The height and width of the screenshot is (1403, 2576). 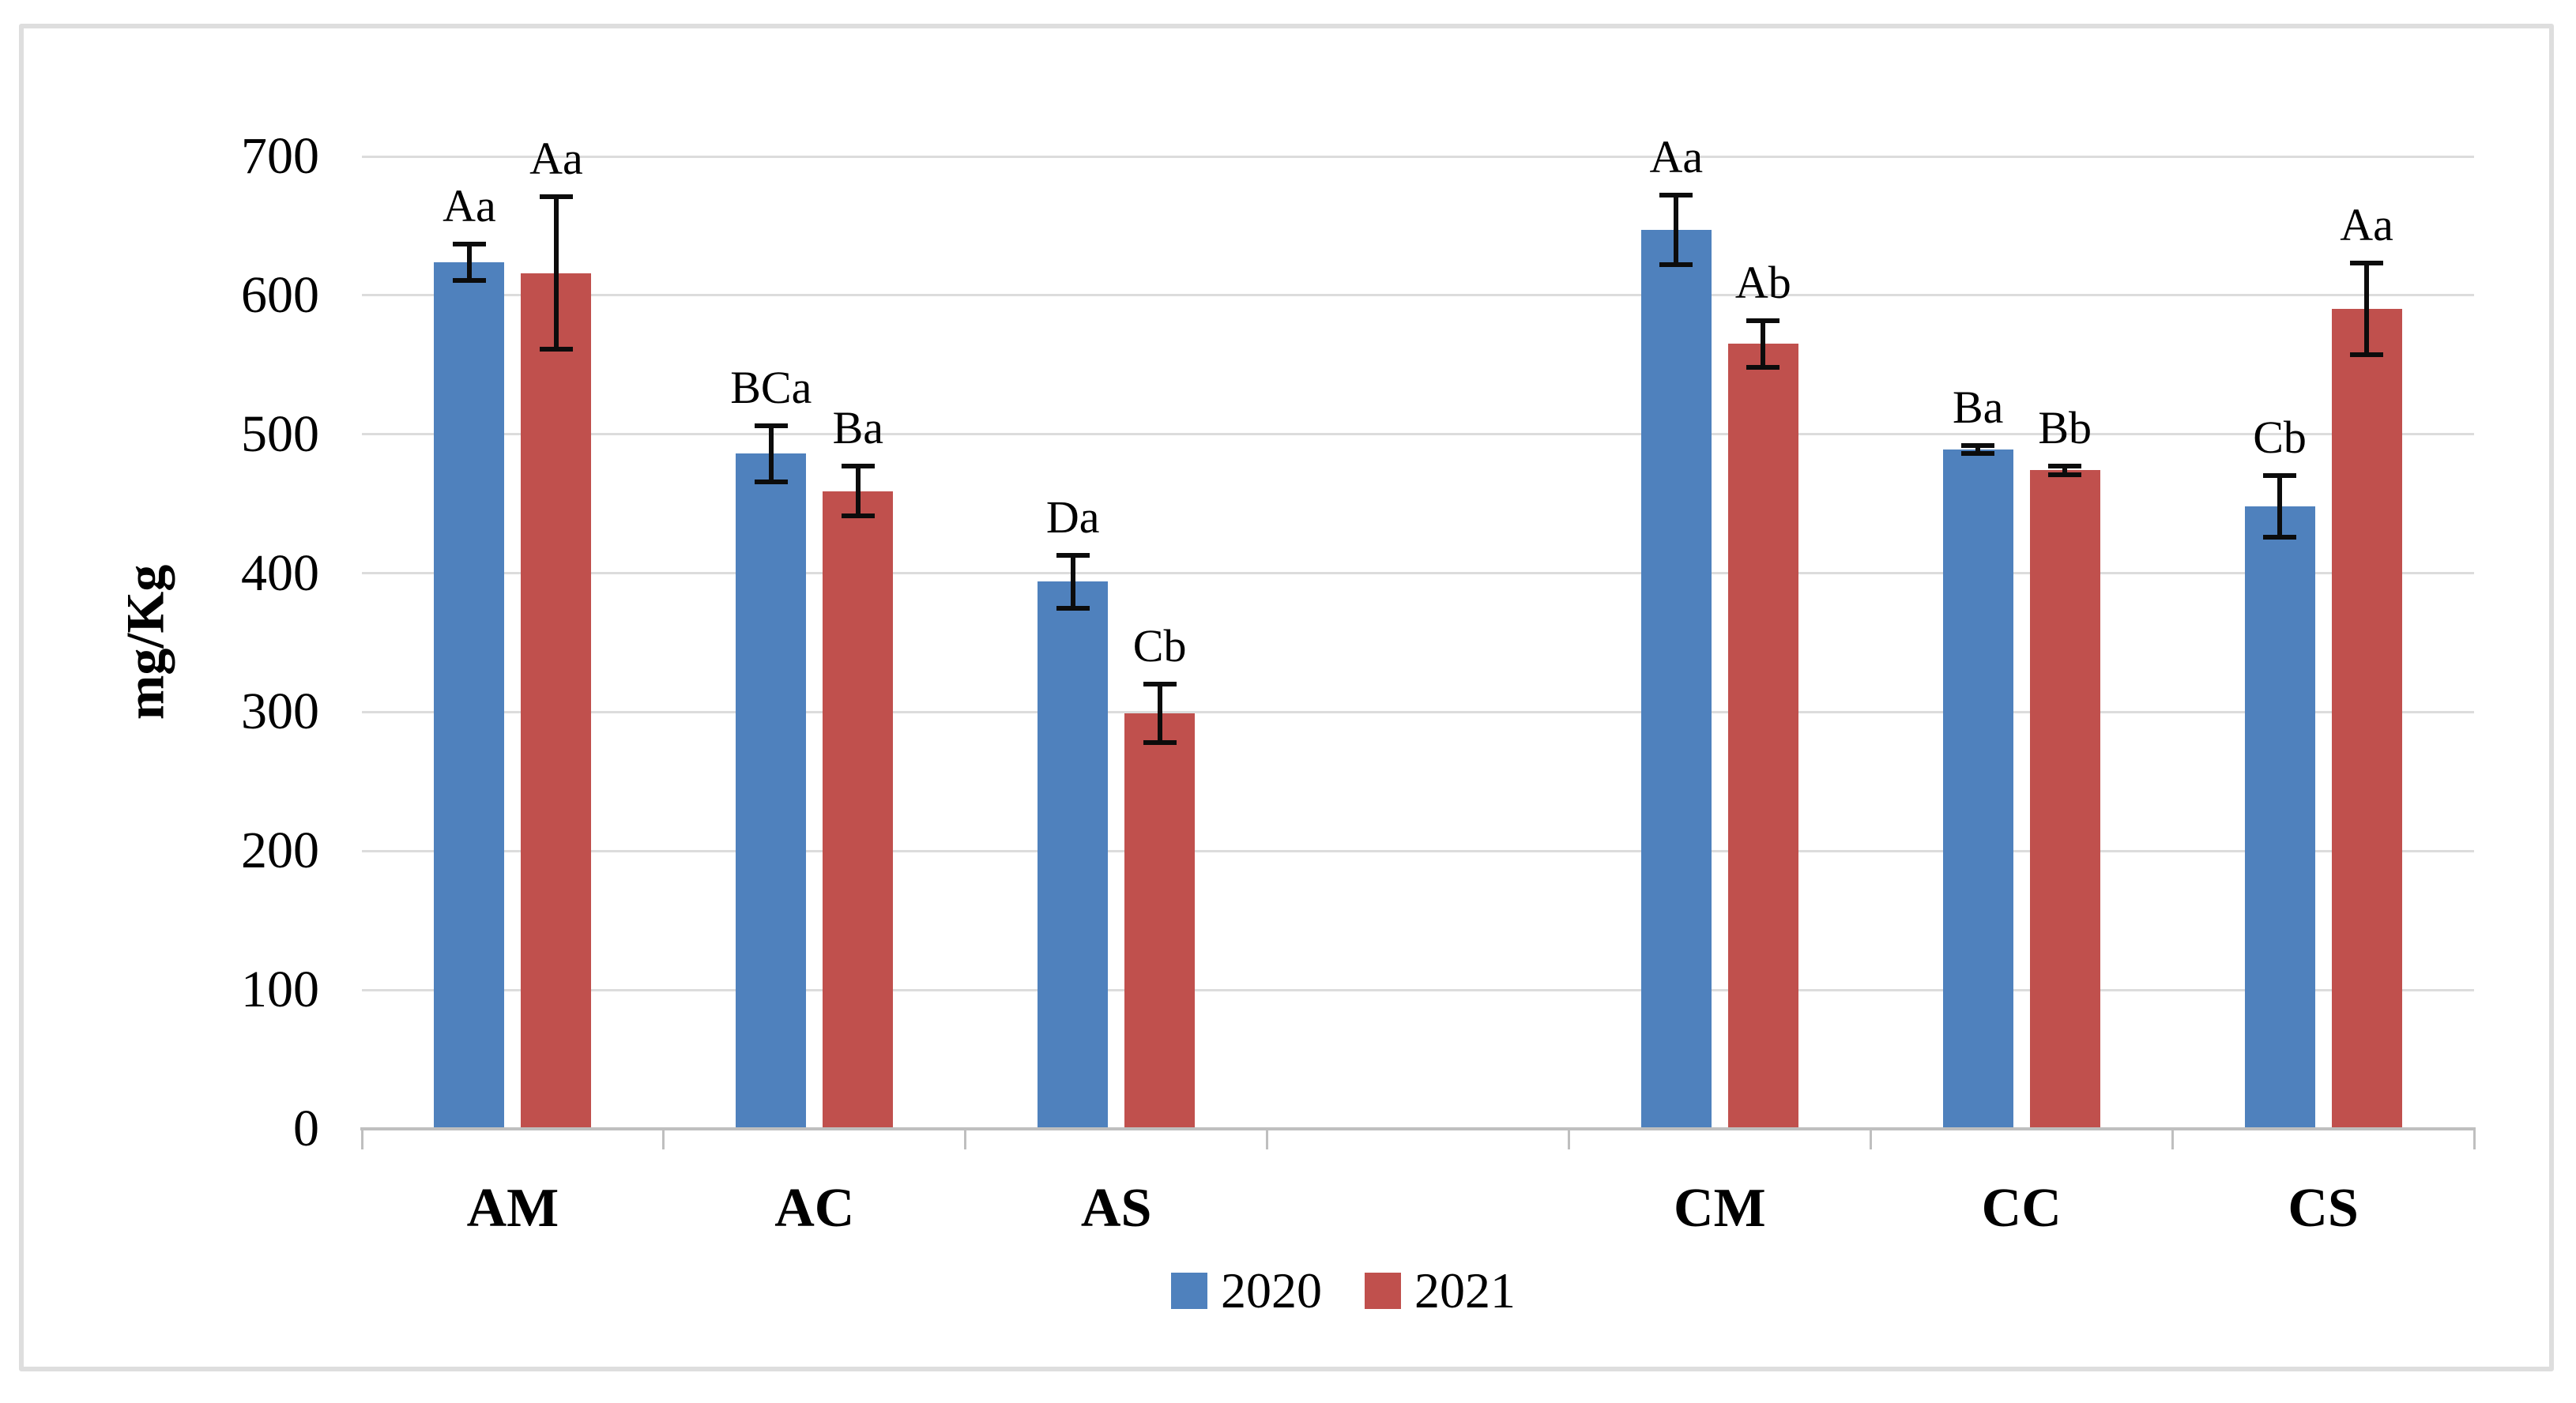 What do you see at coordinates (1720, 1208) in the screenshot?
I see `x-category-label-CM: CM` at bounding box center [1720, 1208].